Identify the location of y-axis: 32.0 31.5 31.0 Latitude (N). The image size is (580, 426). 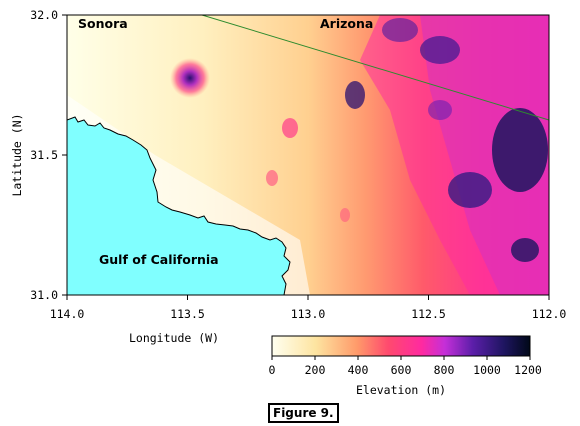
(38, 155).